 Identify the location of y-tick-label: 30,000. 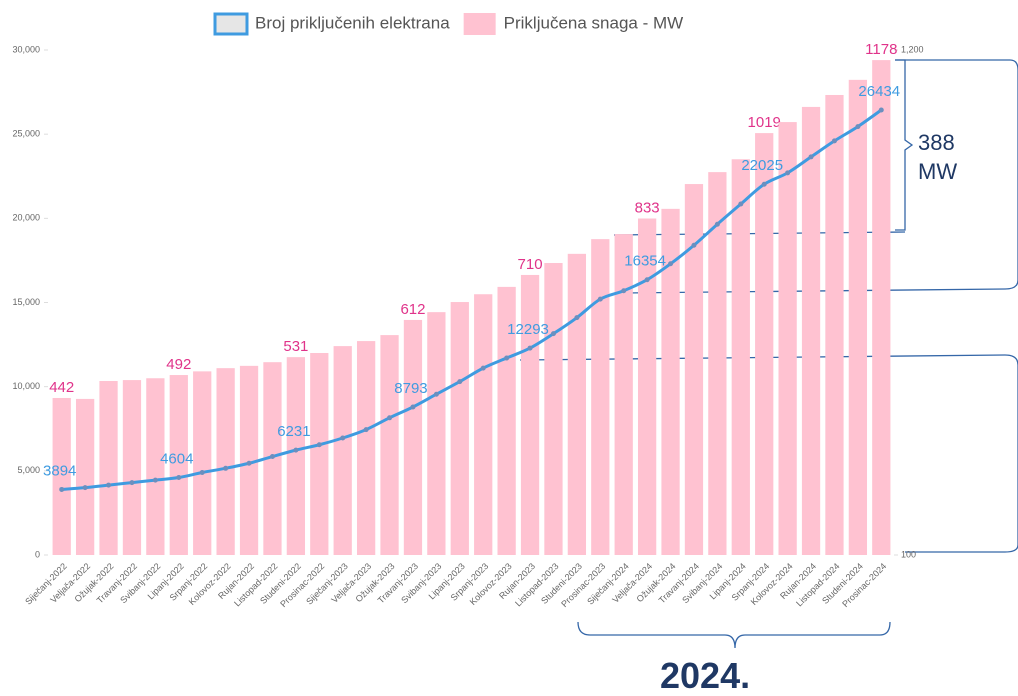
(26, 49).